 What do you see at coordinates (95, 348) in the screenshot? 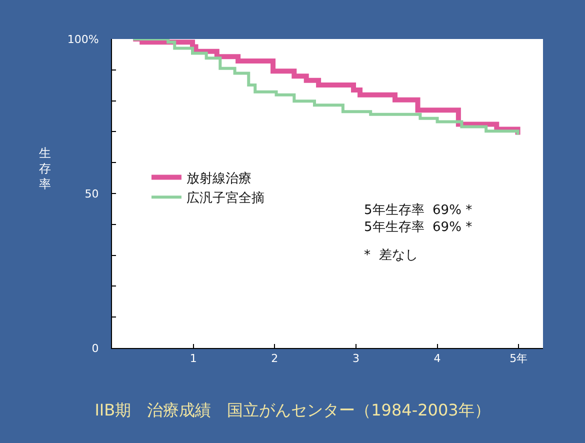
I see `y-tick-label: 0` at bounding box center [95, 348].